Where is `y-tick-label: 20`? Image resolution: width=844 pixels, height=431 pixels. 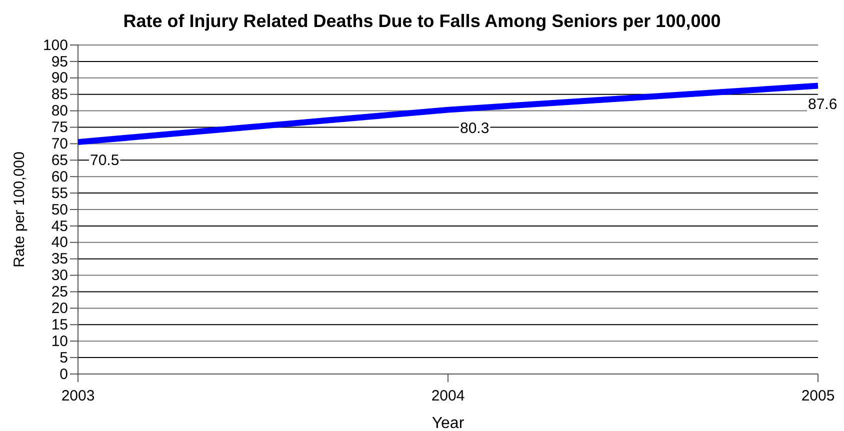
y-tick-label: 20 is located at coordinates (59, 308).